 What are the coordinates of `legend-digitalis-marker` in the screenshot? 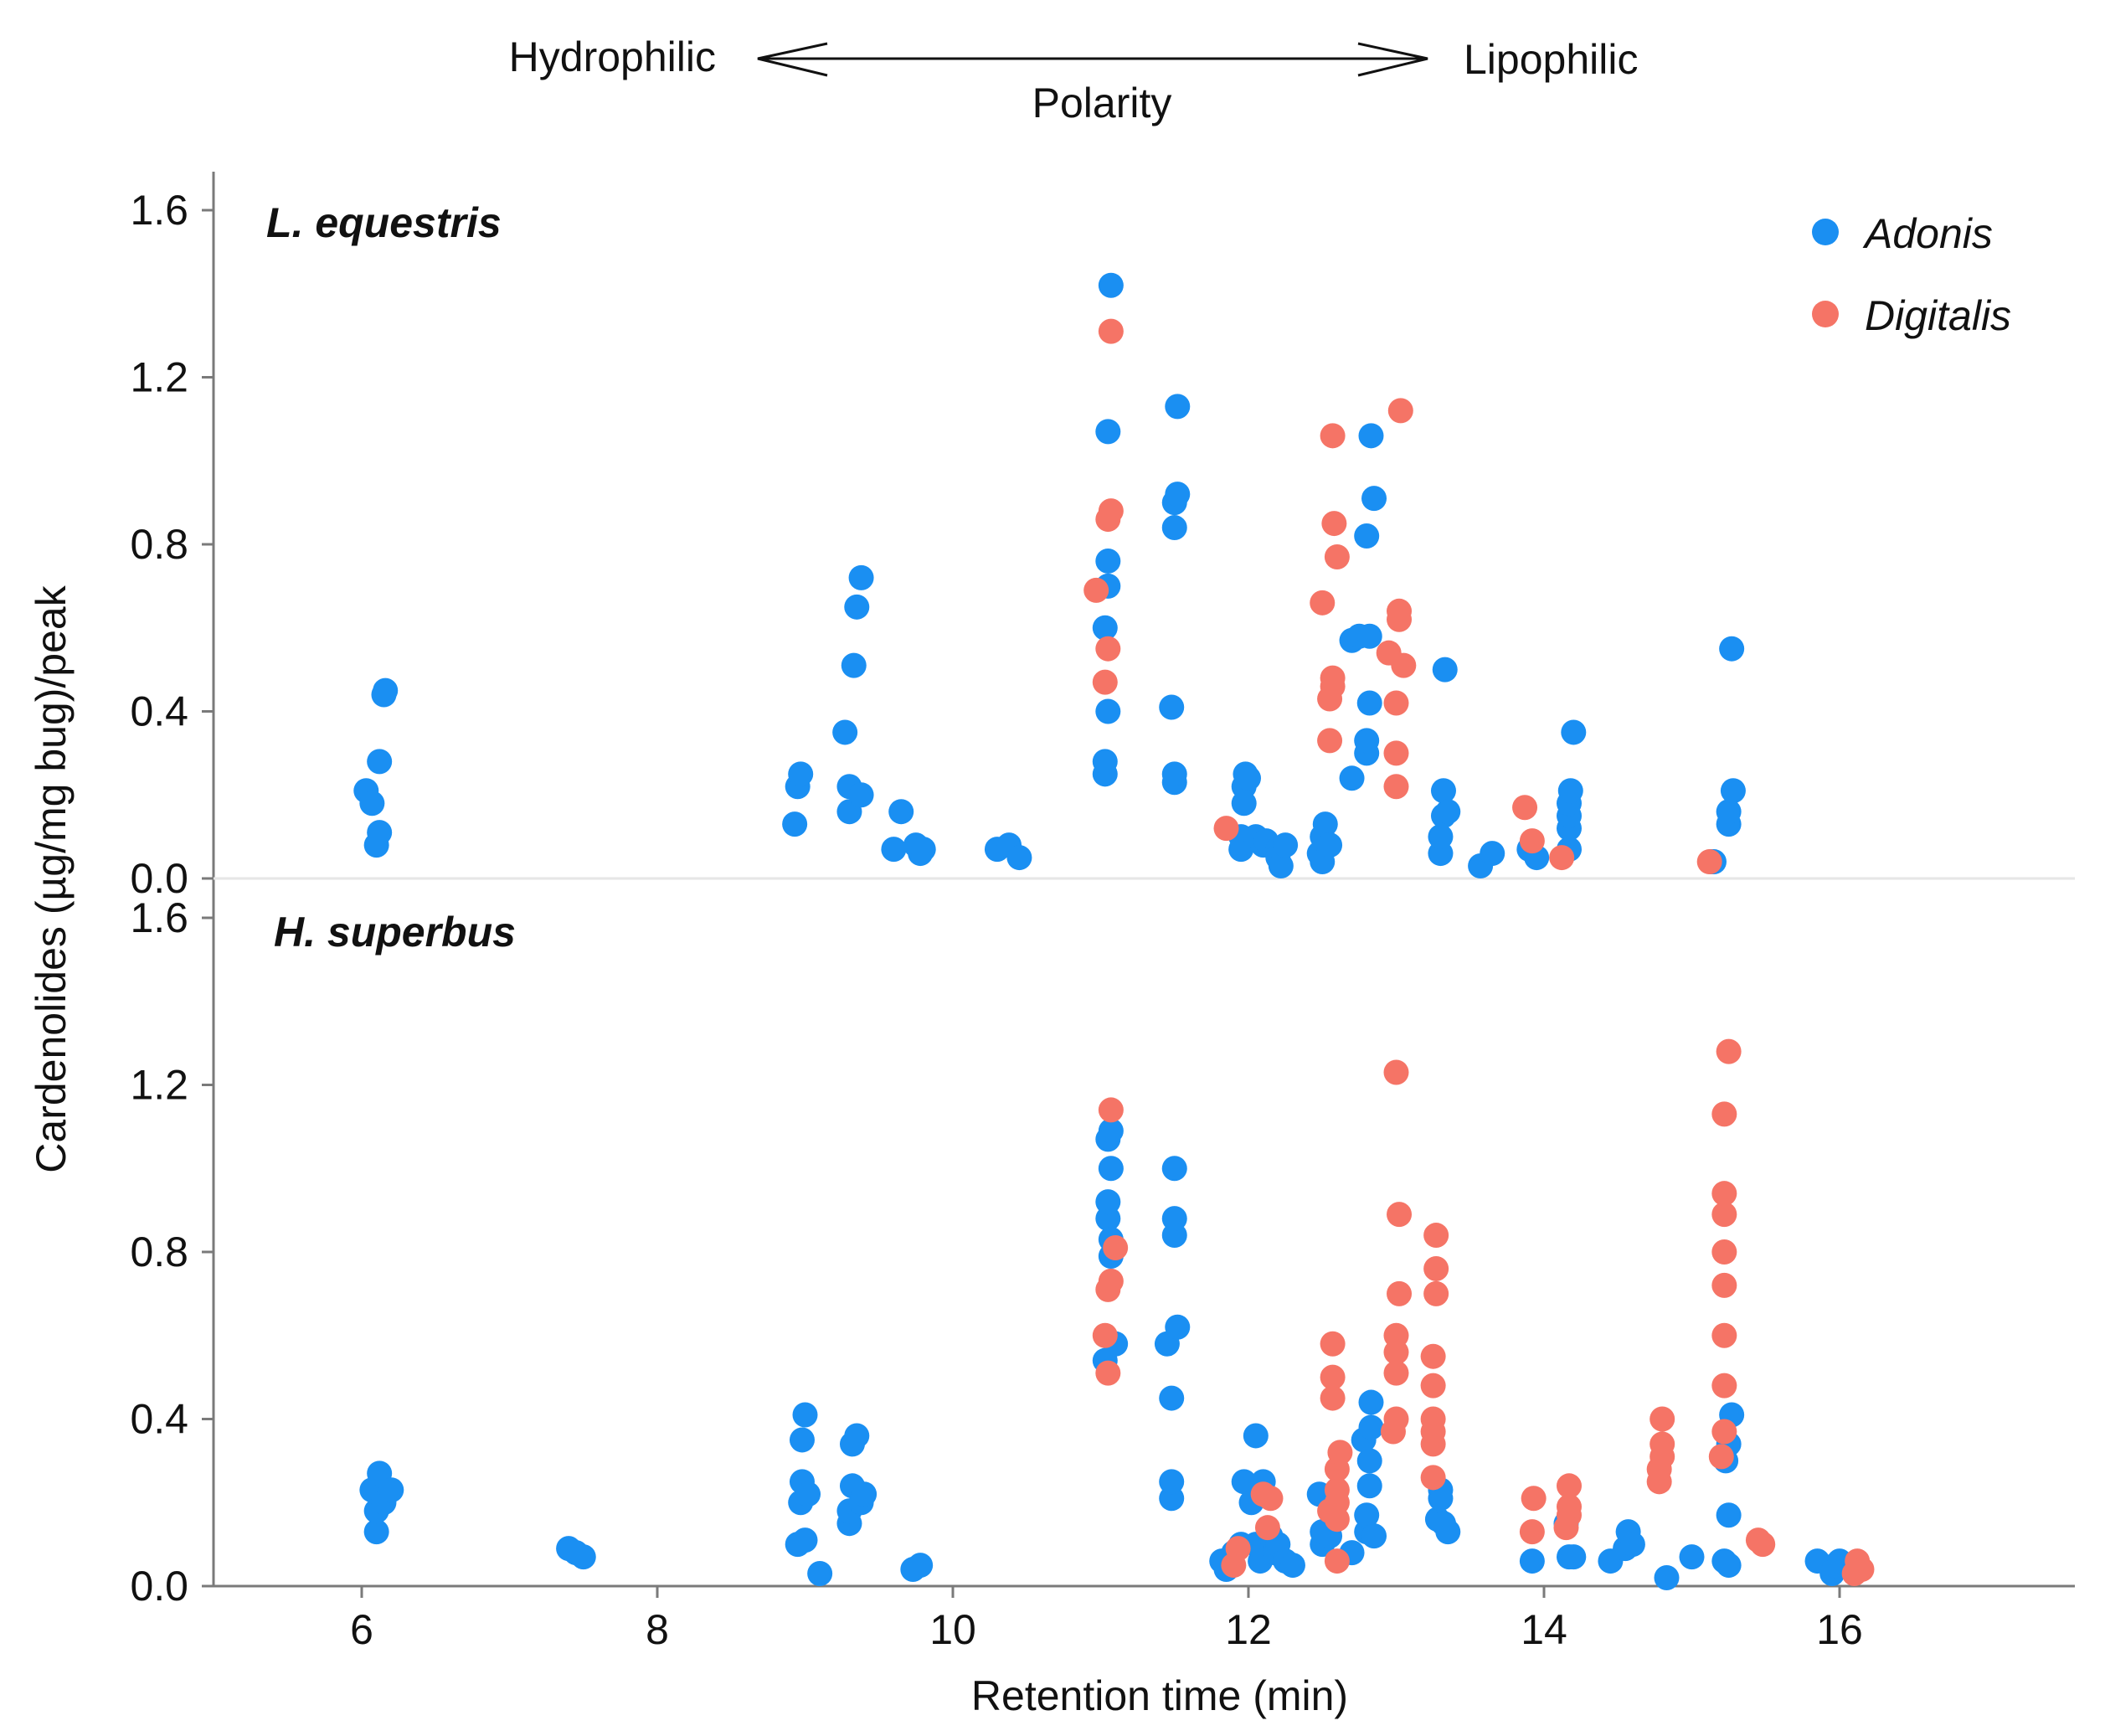 It's located at (1825, 314).